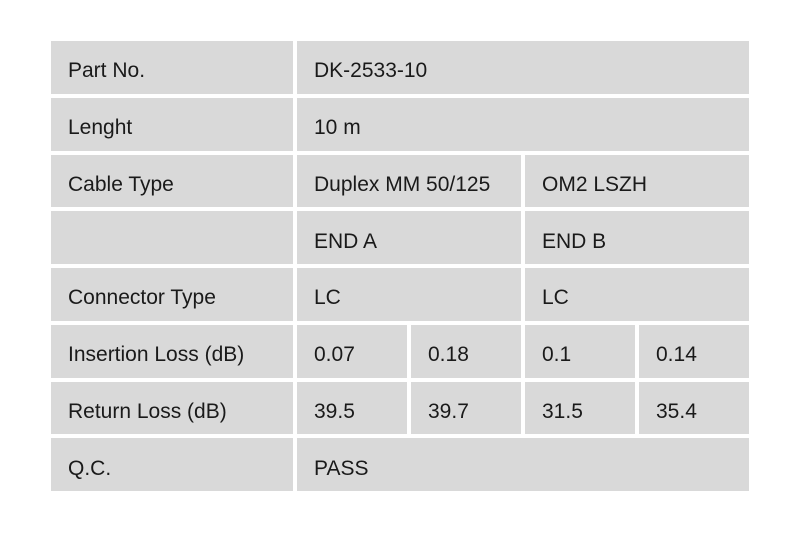 The height and width of the screenshot is (533, 800). What do you see at coordinates (172, 351) in the screenshot?
I see `row-label-cell: Insertion Loss (dB)` at bounding box center [172, 351].